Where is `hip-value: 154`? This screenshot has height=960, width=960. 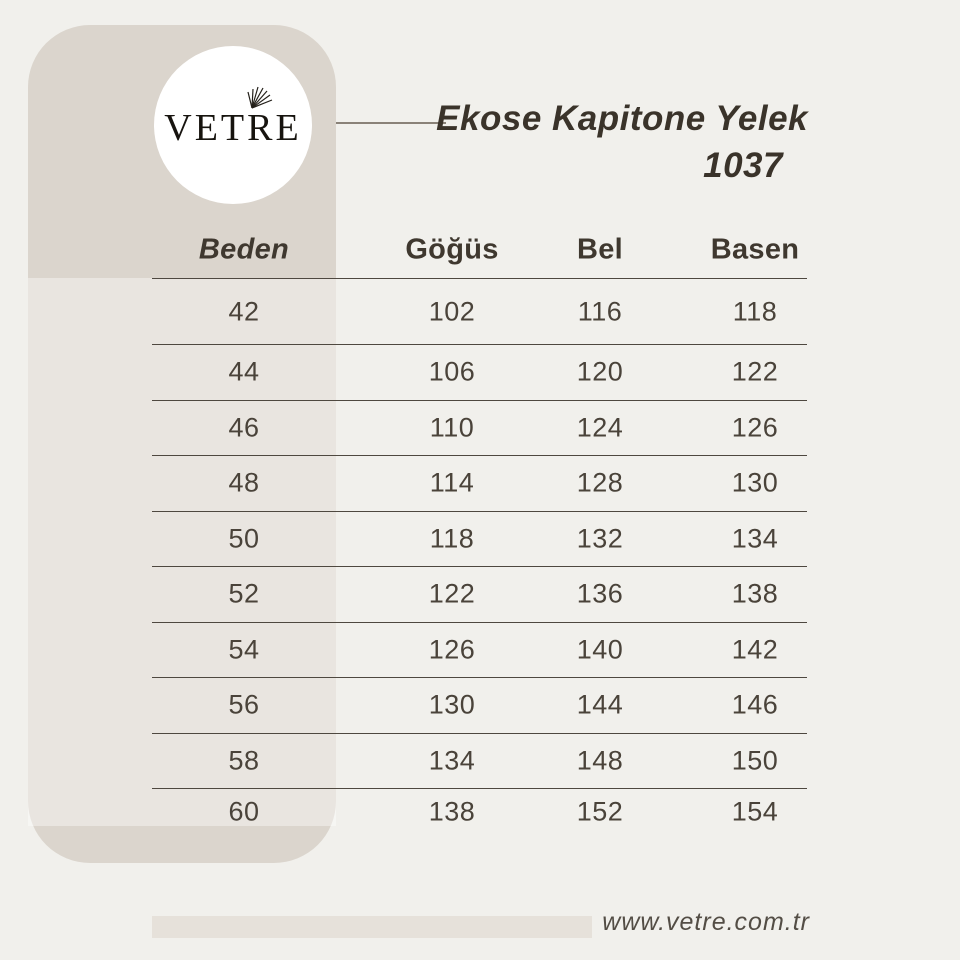 hip-value: 154 is located at coordinates (755, 811).